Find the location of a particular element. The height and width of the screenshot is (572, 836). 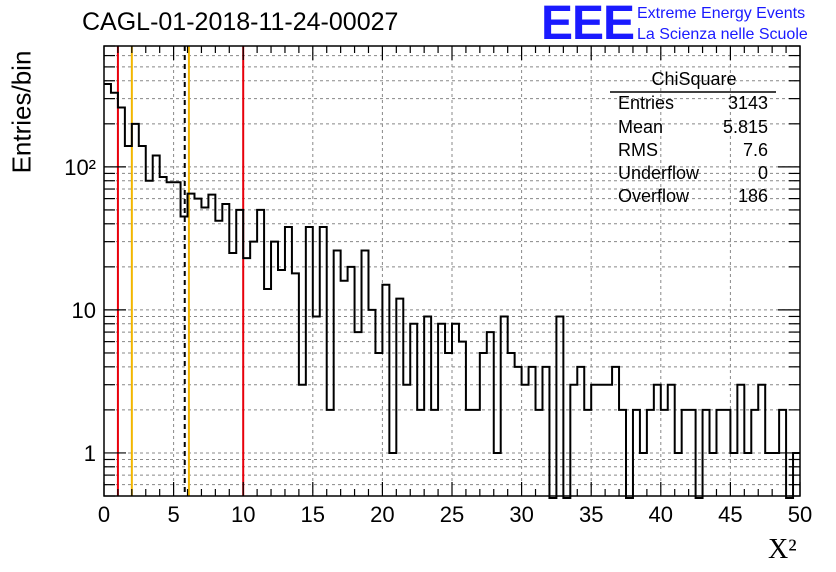

marker-lines is located at coordinates (180, 271).